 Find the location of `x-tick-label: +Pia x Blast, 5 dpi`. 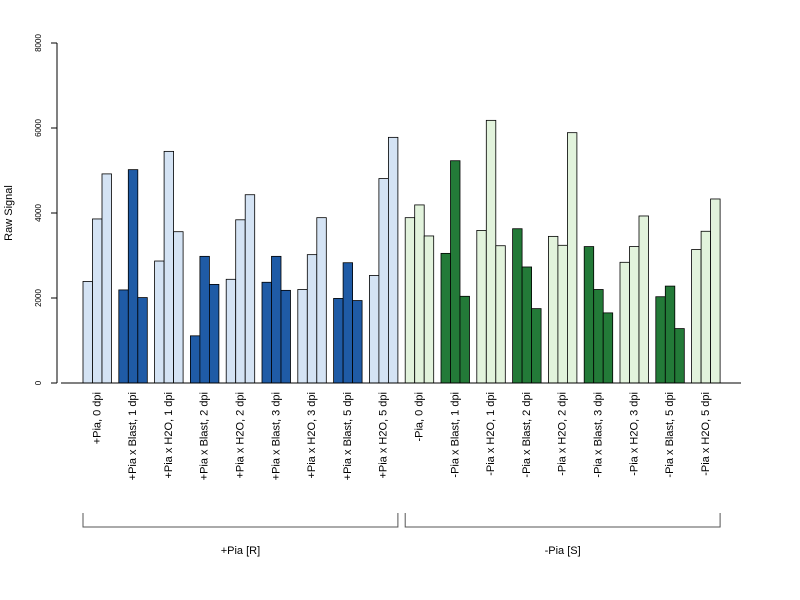

x-tick-label: +Pia x Blast, 5 dpi is located at coordinates (348, 436).